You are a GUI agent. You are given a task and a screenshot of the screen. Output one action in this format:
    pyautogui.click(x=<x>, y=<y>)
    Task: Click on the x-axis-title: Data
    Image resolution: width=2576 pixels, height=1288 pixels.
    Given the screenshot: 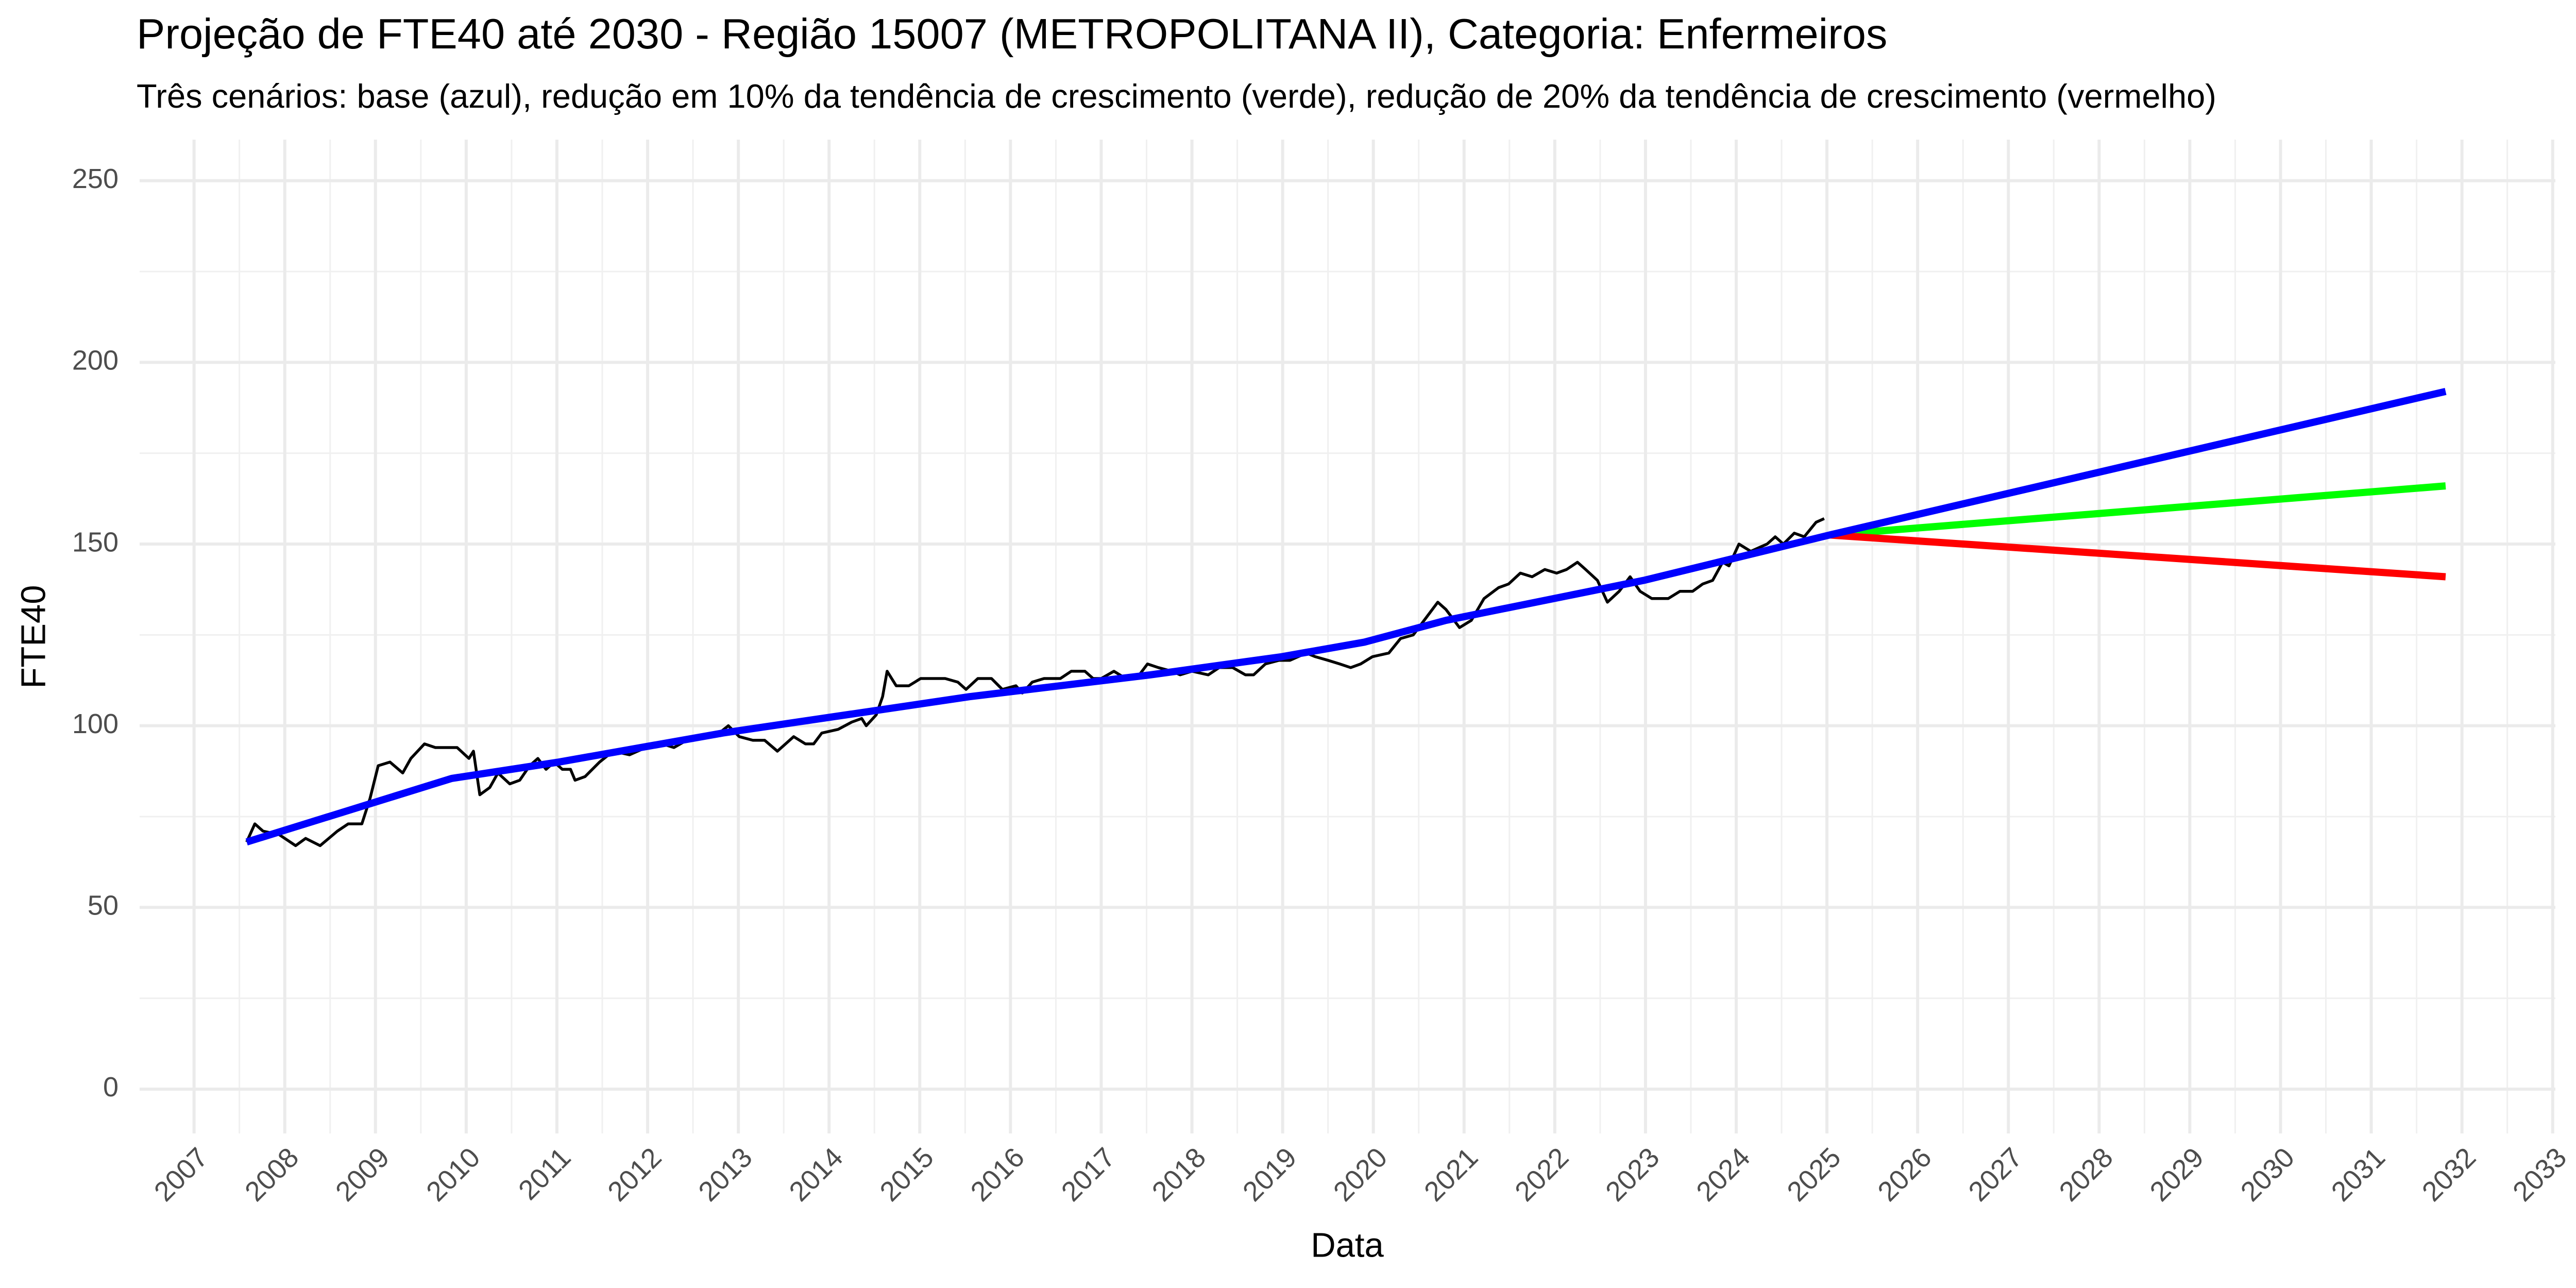 What is the action you would take?
    pyautogui.click(x=1347, y=1245)
    